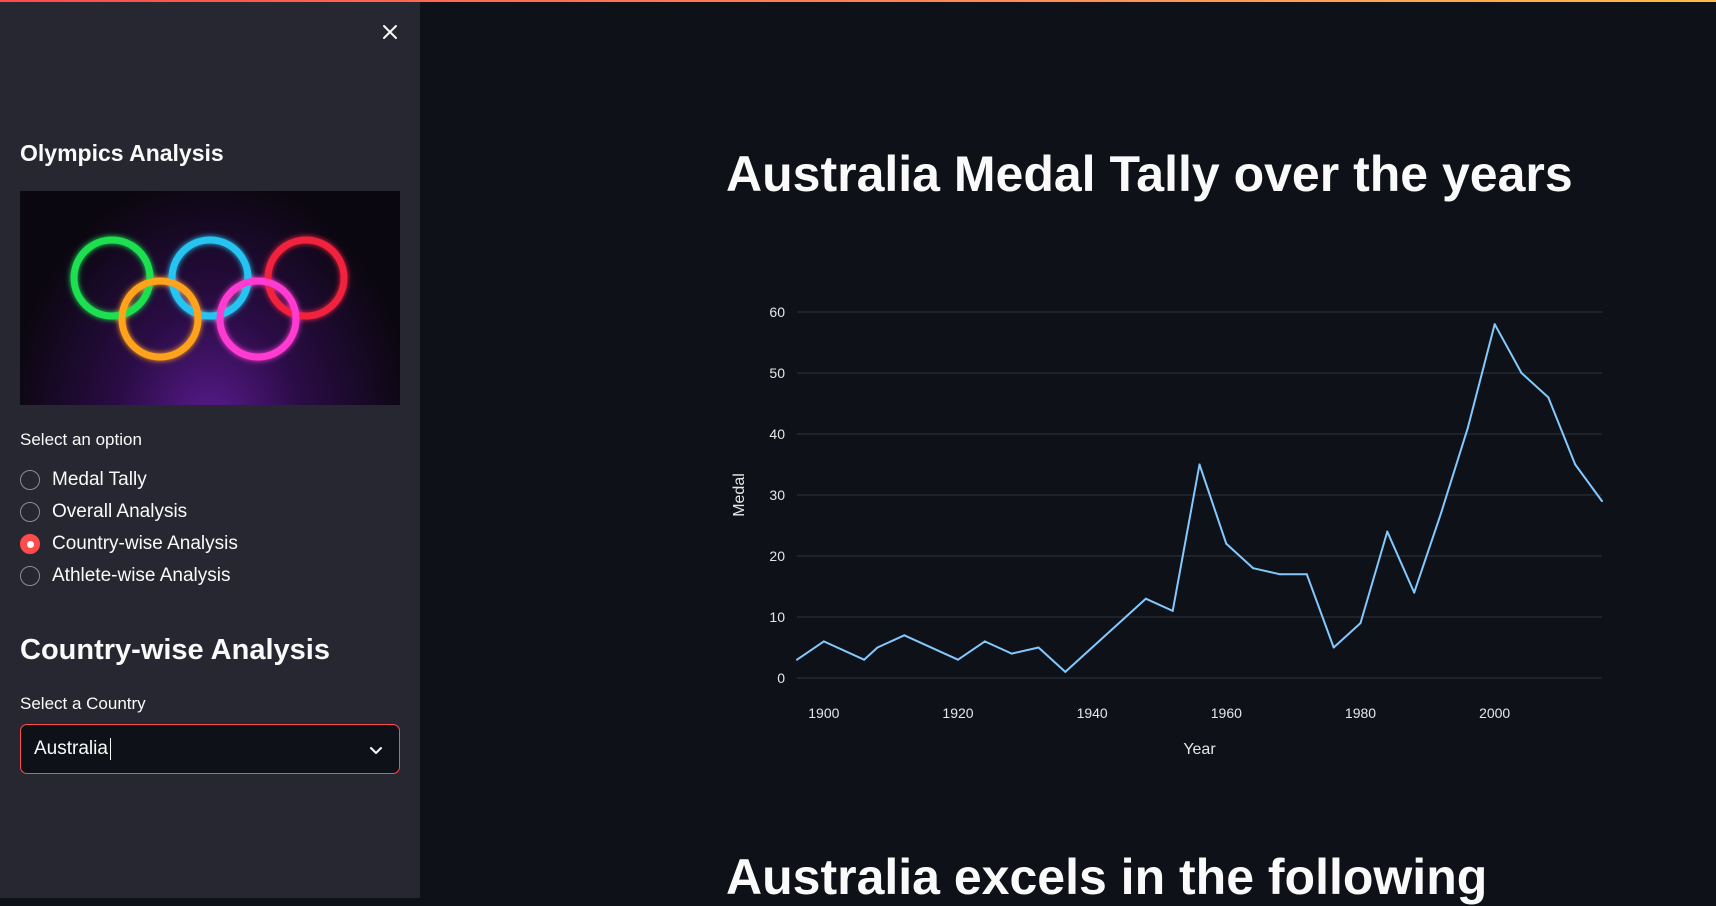  I want to click on y-tick-label: 30, so click(777, 495).